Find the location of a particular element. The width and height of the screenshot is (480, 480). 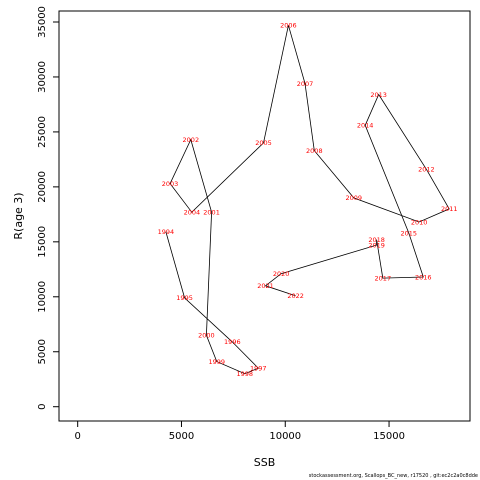

point-label-2018: 2018 is located at coordinates (376, 240).